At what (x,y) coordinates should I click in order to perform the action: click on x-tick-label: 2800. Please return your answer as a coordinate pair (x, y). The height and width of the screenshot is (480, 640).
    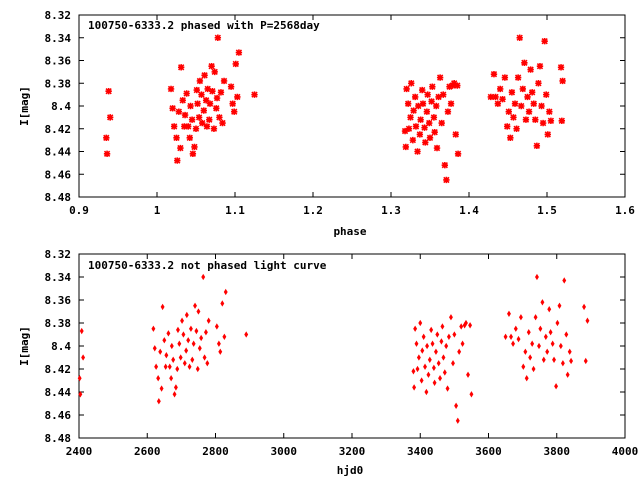
    Looking at the image, I should click on (215, 451).